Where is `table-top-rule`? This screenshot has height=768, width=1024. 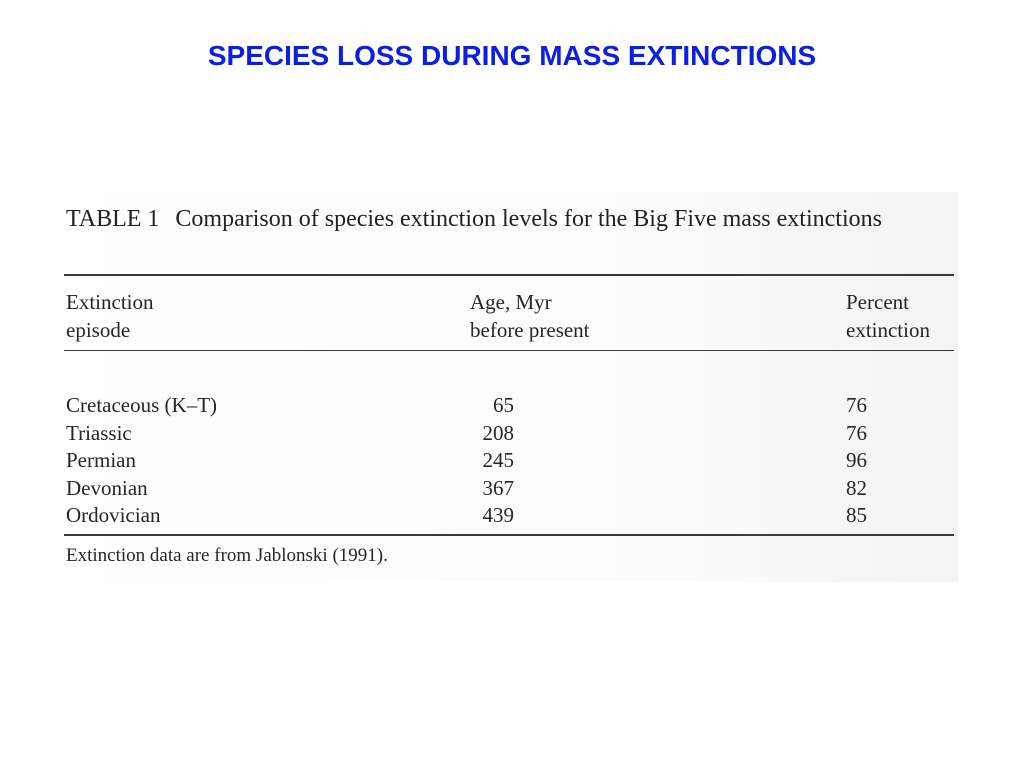
table-top-rule is located at coordinates (509, 275).